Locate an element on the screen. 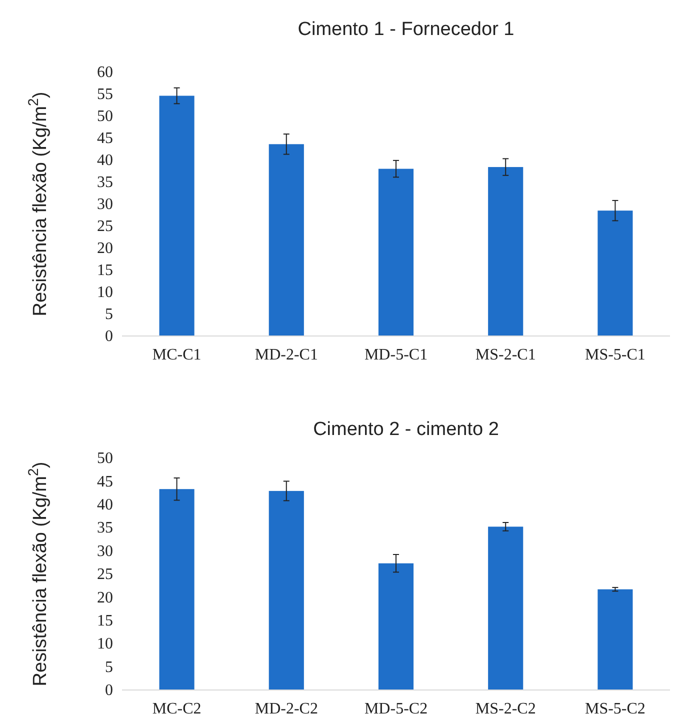 This screenshot has width=677, height=726. x-tick-label: MS-5-C1 is located at coordinates (615, 355).